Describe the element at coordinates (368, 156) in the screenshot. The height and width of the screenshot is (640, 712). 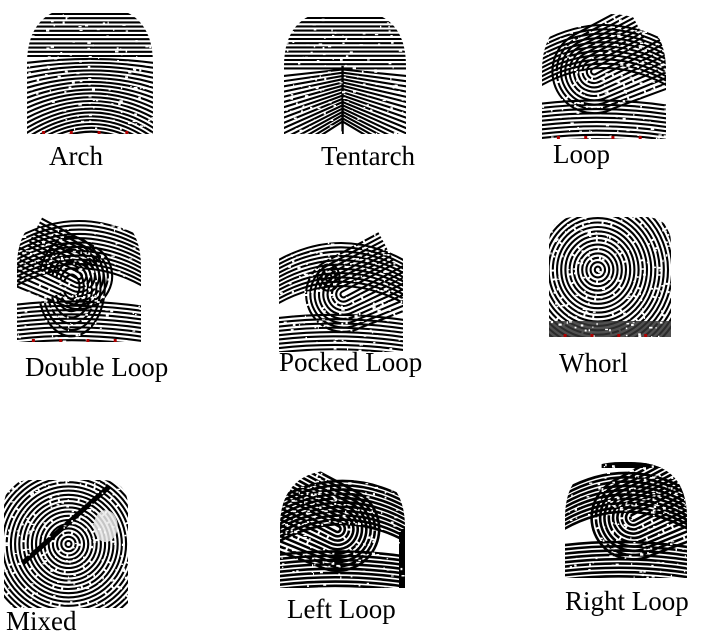
I see `label-tentarch: Tentarch` at that location.